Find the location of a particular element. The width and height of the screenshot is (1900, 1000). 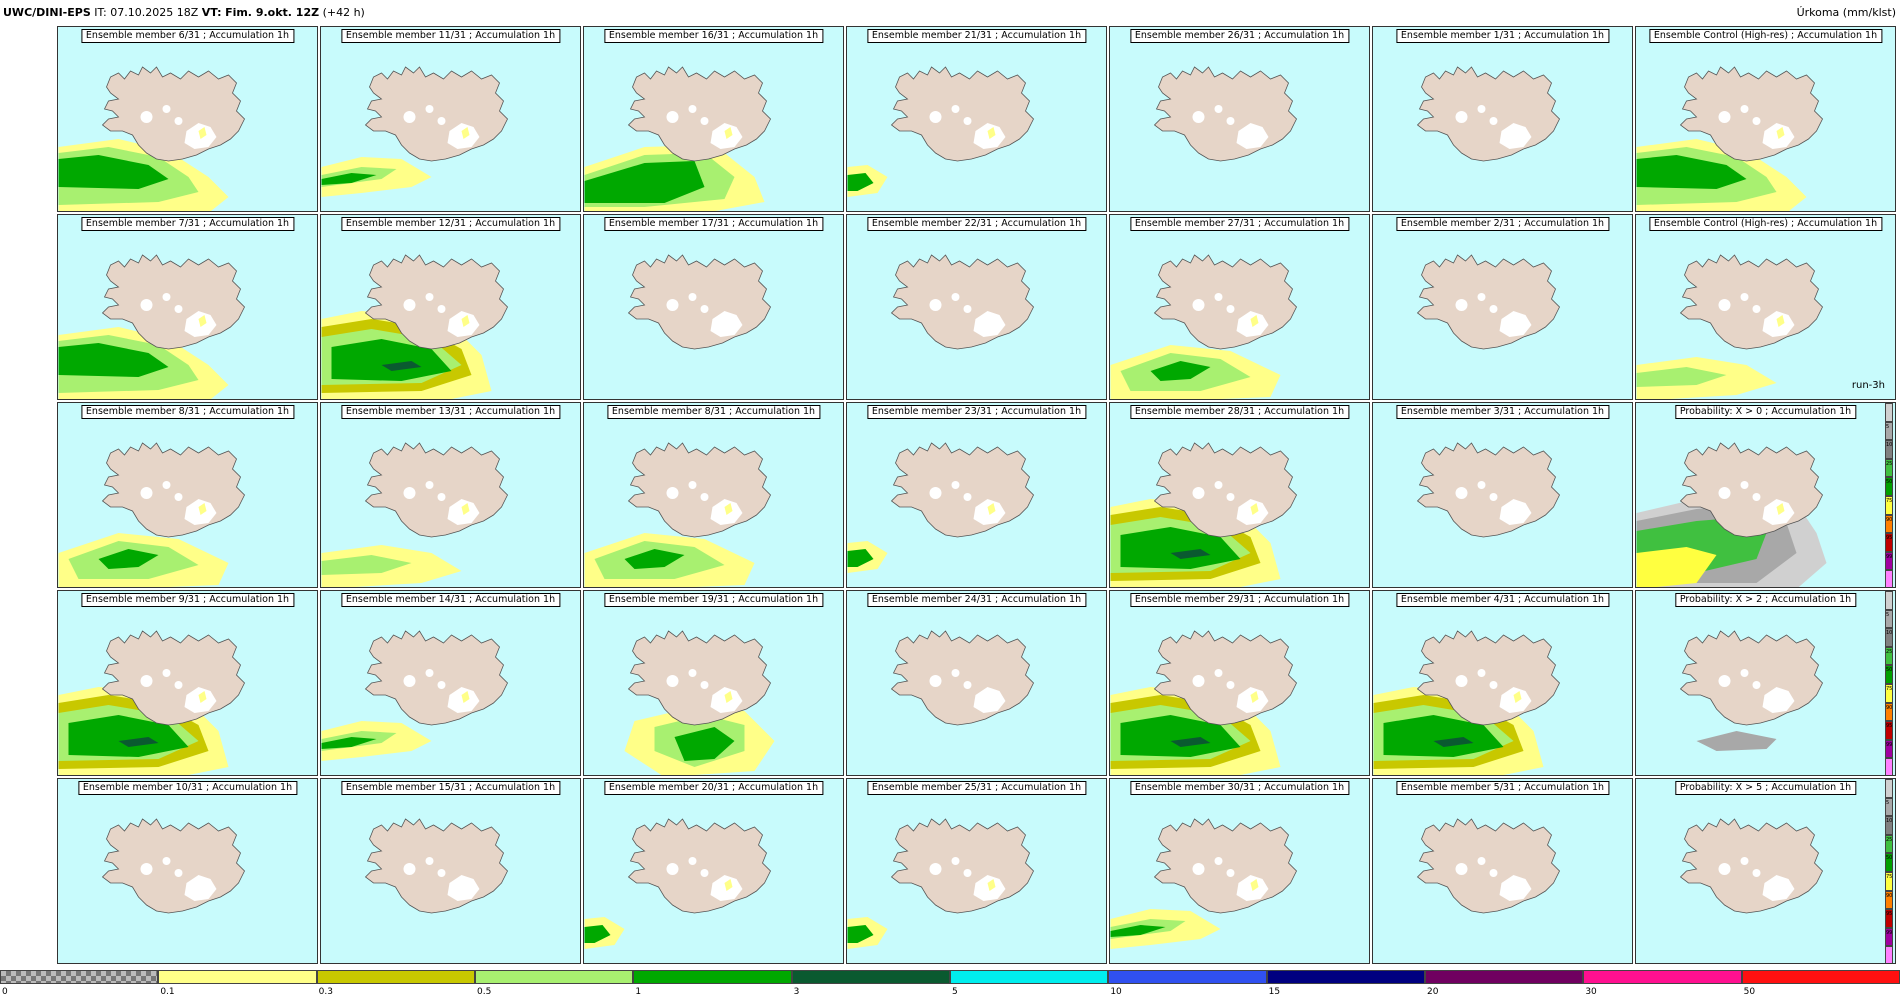

colorbar-tick-label: 3 is located at coordinates (796, 992).